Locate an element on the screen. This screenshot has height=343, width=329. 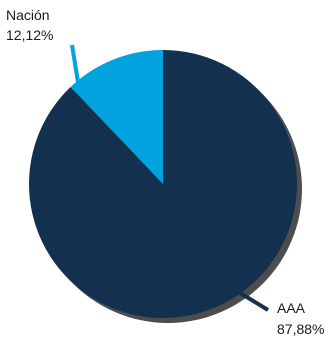
pie-slice-nacion is located at coordinates (116, 117).